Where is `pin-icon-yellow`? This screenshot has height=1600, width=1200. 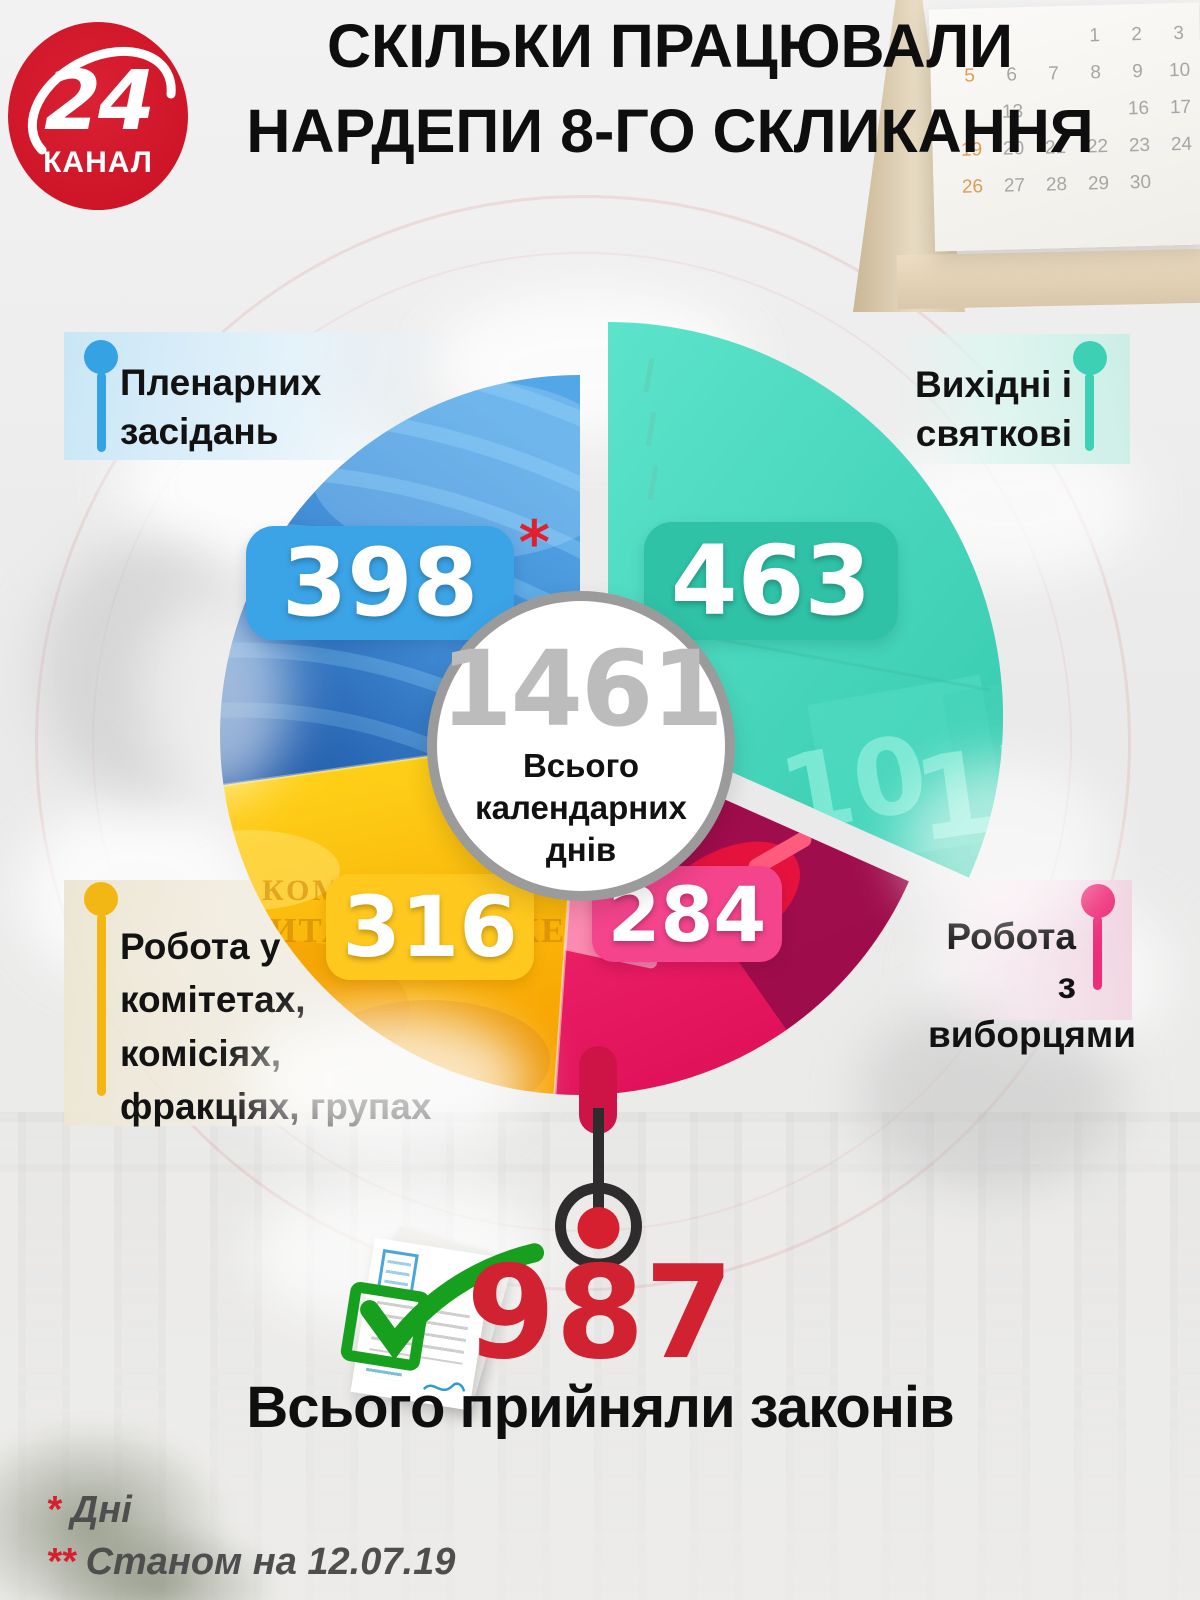 pin-icon-yellow is located at coordinates (101, 899).